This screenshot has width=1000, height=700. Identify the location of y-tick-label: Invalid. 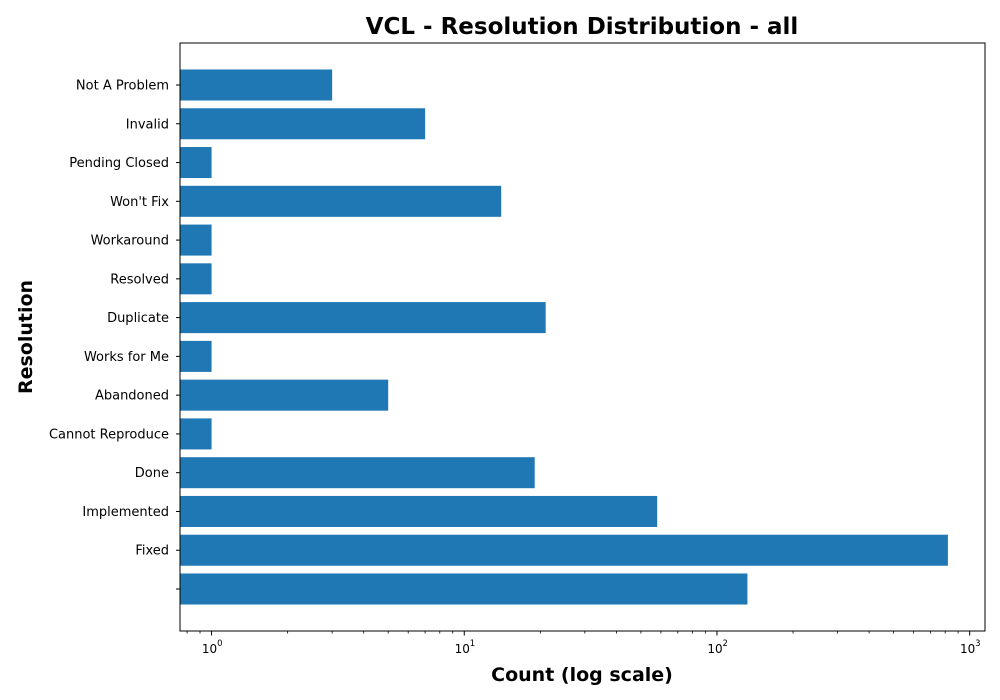
(147, 124).